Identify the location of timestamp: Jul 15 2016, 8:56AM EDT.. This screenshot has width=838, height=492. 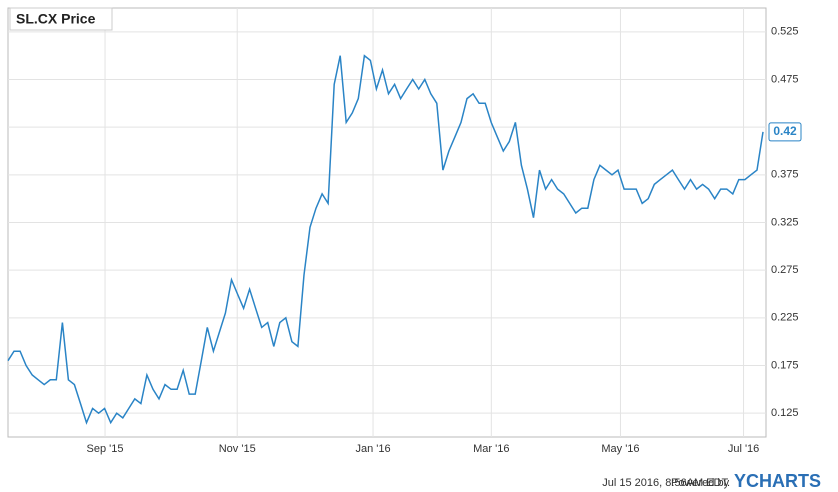
(666, 483).